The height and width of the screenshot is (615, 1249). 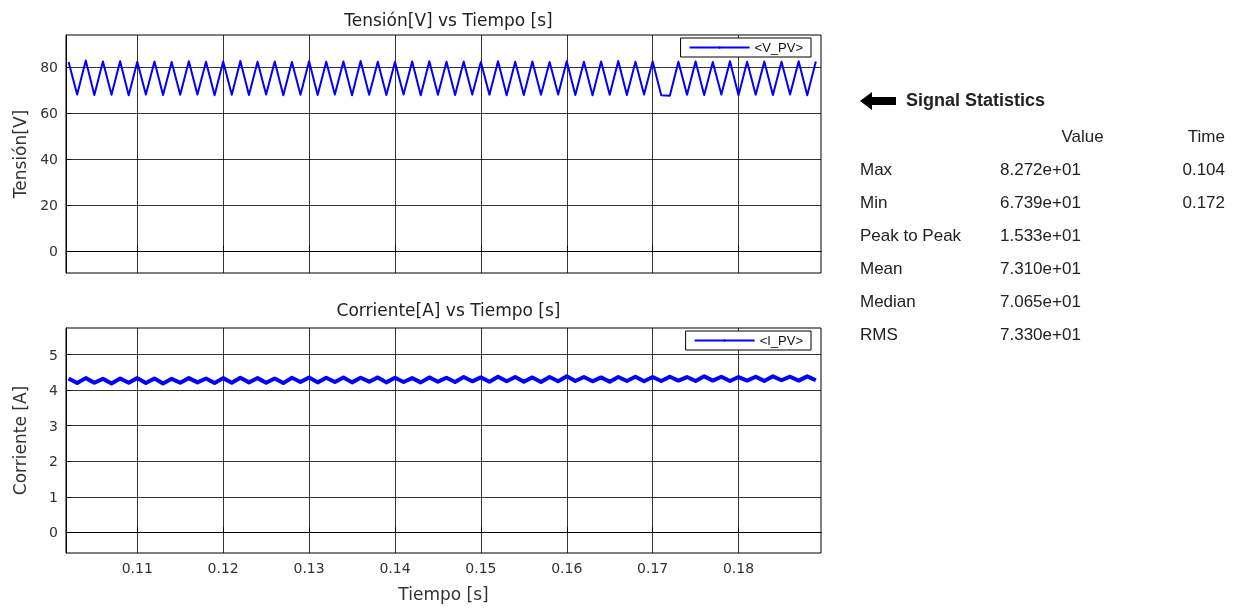 What do you see at coordinates (1041, 268) in the screenshot?
I see `text: 7.310e+01` at bounding box center [1041, 268].